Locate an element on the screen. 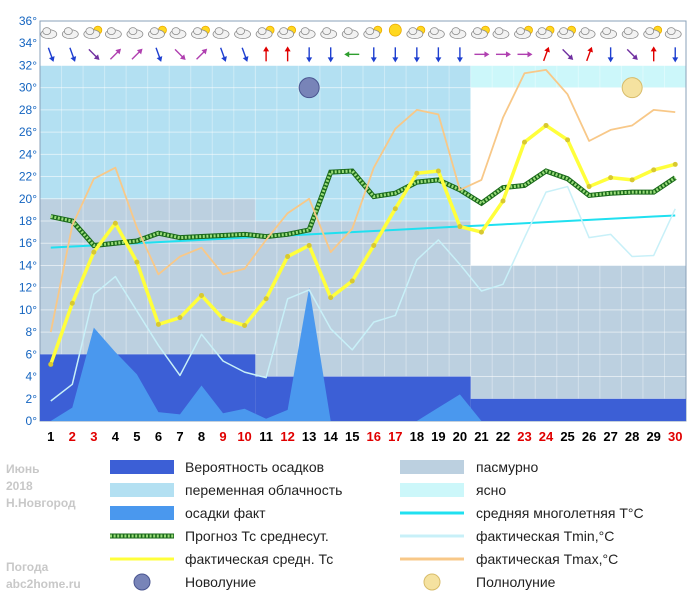 The height and width of the screenshot is (599, 687). y-tick-label-8: 8° is located at coordinates (32, 332).